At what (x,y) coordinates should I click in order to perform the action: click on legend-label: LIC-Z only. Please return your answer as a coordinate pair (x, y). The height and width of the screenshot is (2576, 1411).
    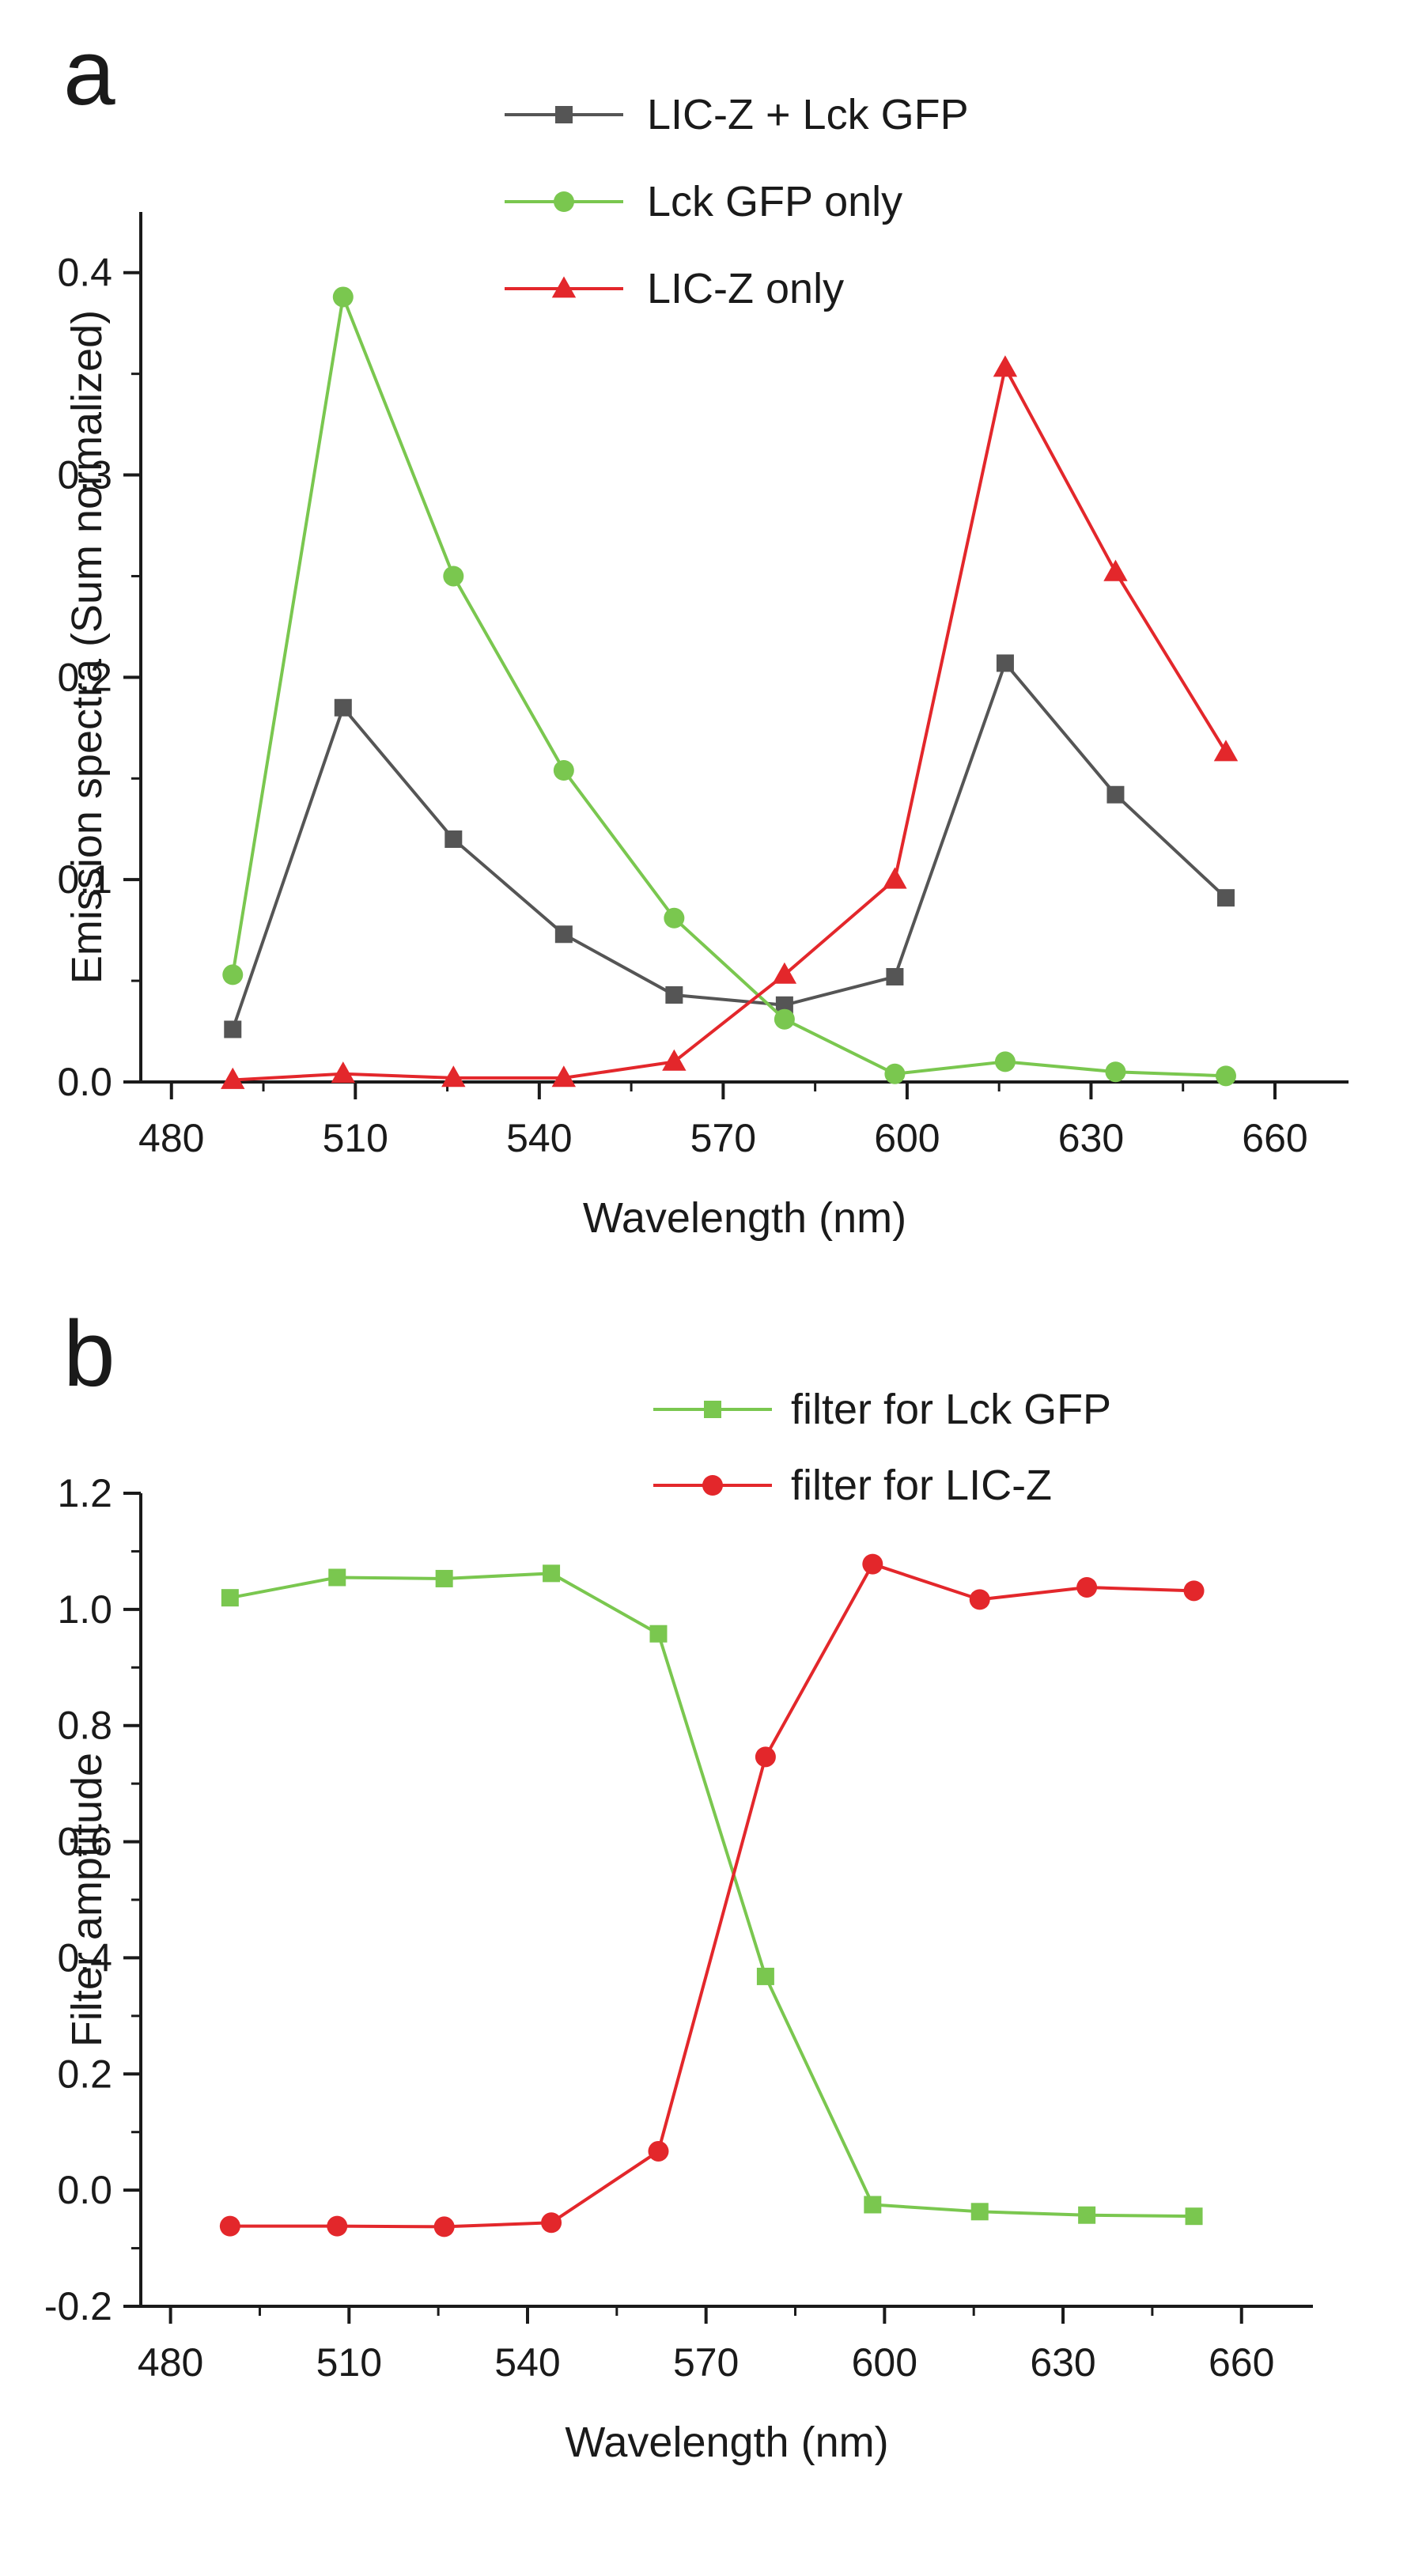
    Looking at the image, I should click on (745, 288).